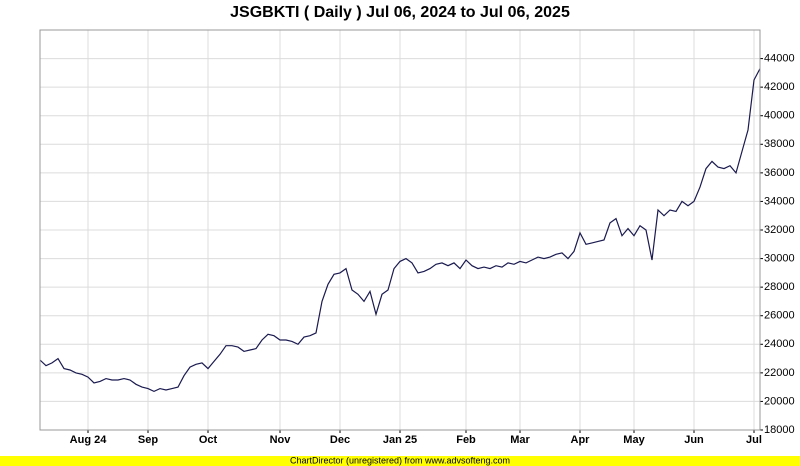 The width and height of the screenshot is (800, 466). What do you see at coordinates (400, 440) in the screenshot?
I see `x-tick-label: Jan 25` at bounding box center [400, 440].